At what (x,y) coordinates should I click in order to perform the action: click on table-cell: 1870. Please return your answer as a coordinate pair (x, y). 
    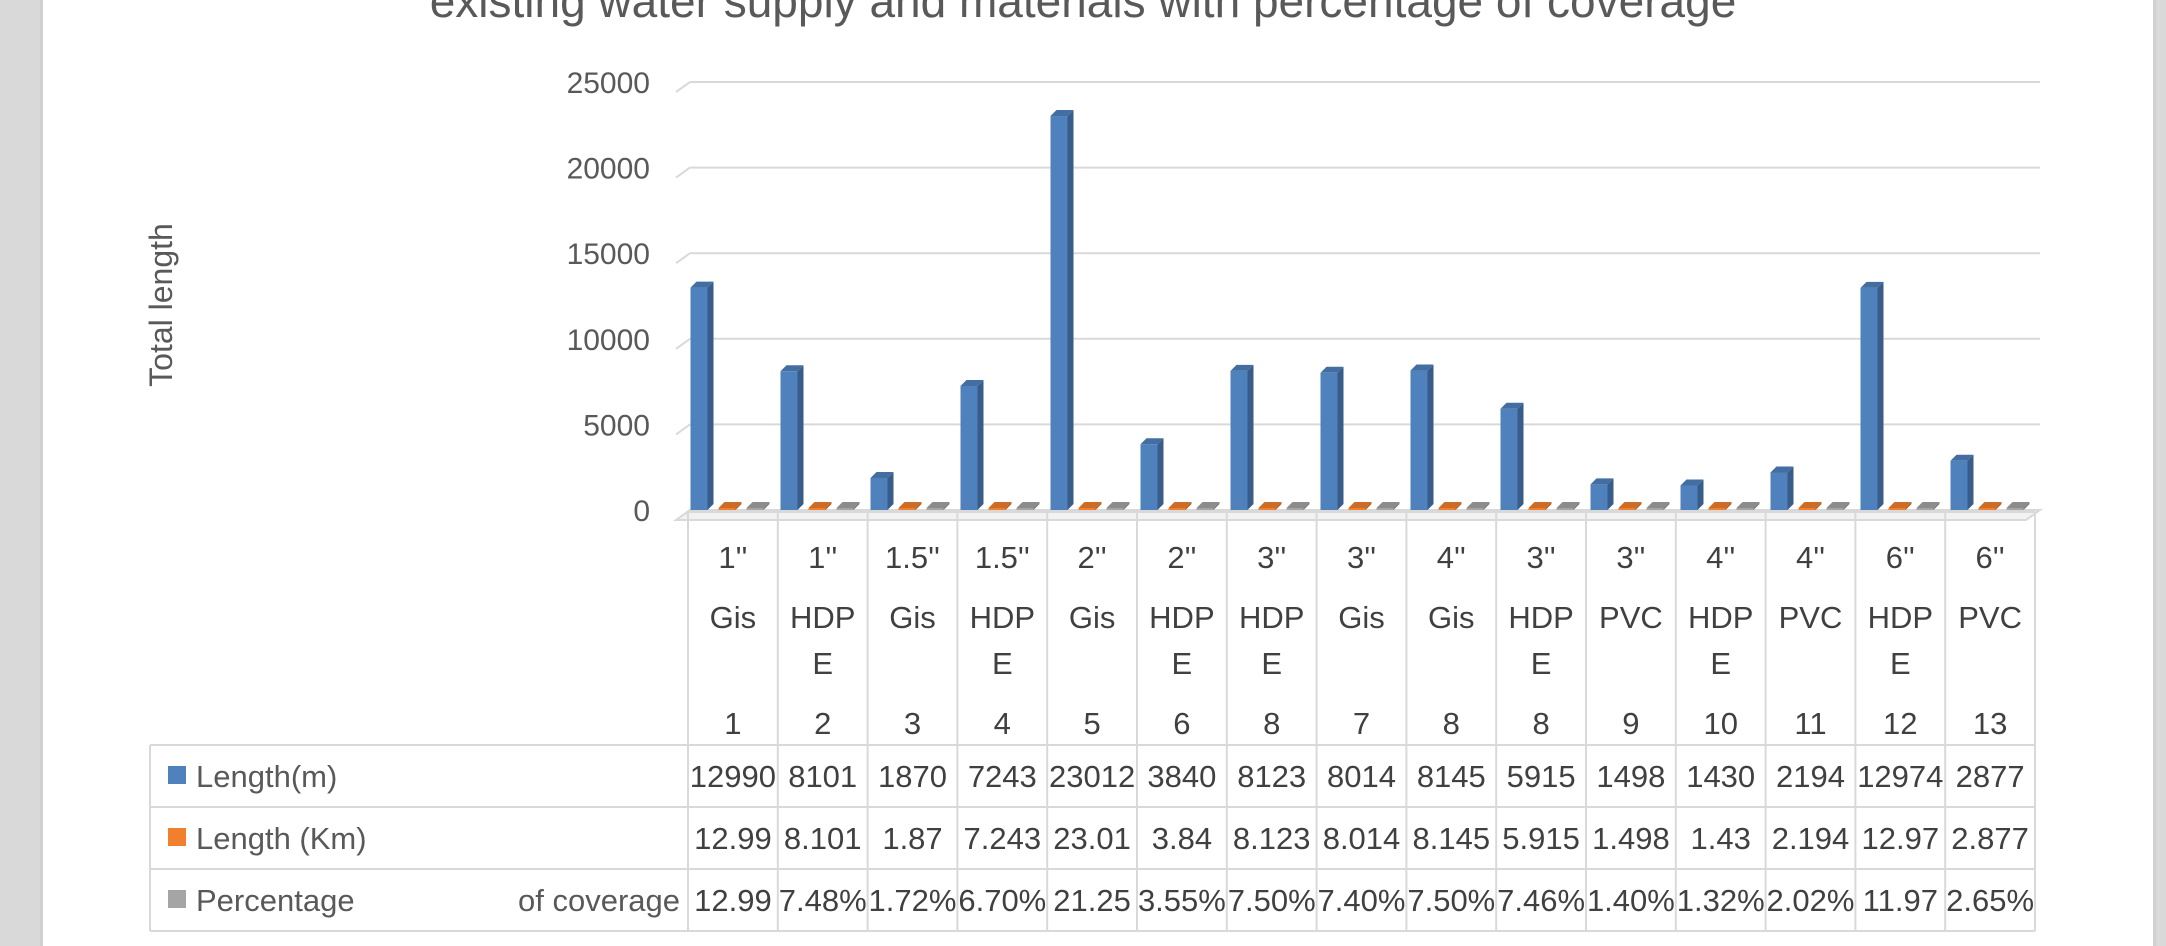
    Looking at the image, I should click on (912, 776).